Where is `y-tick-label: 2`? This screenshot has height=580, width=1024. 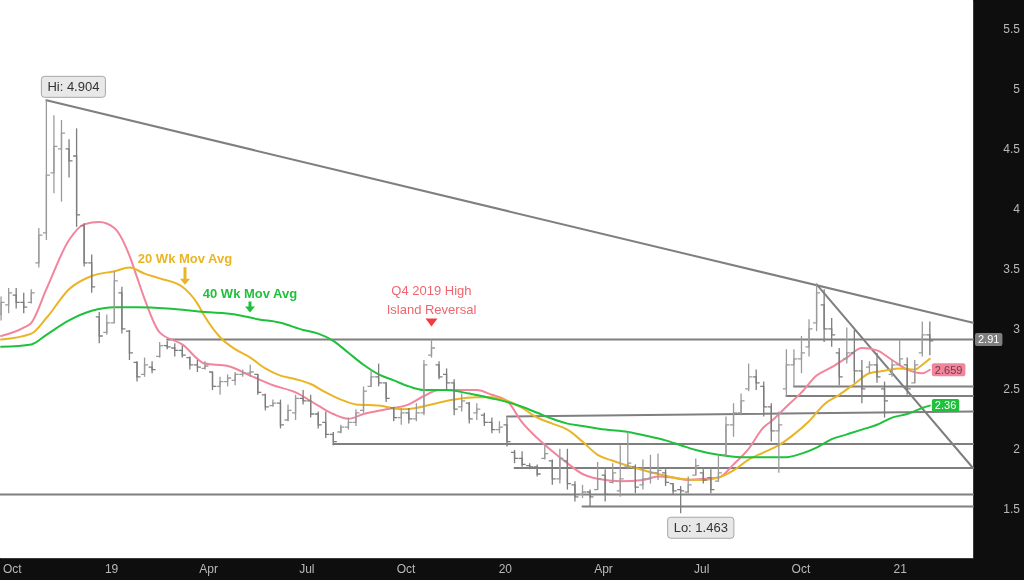
y-tick-label: 2 is located at coordinates (1017, 449).